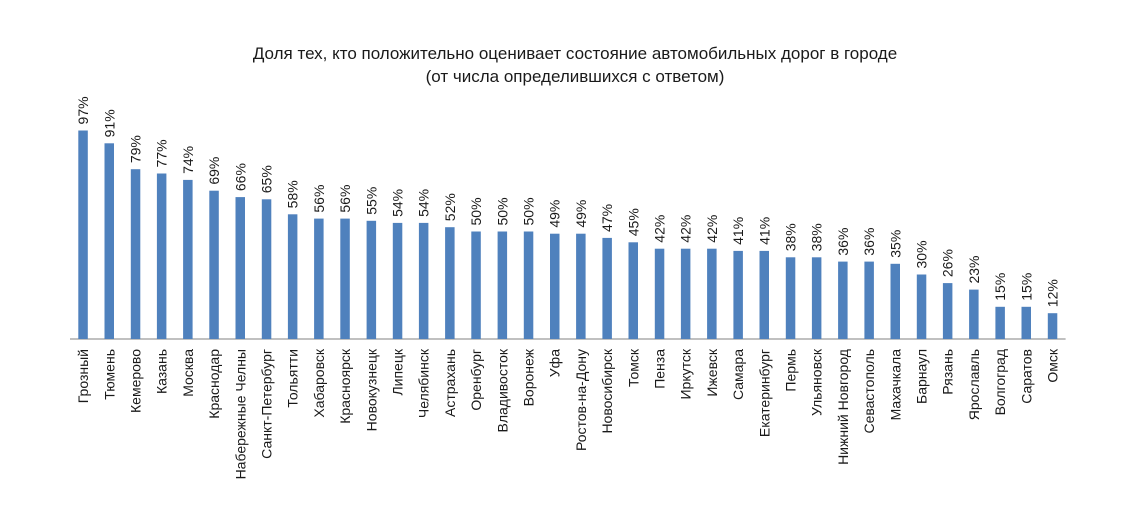  What do you see at coordinates (398, 371) in the screenshot?
I see `category-label: Липецк` at bounding box center [398, 371].